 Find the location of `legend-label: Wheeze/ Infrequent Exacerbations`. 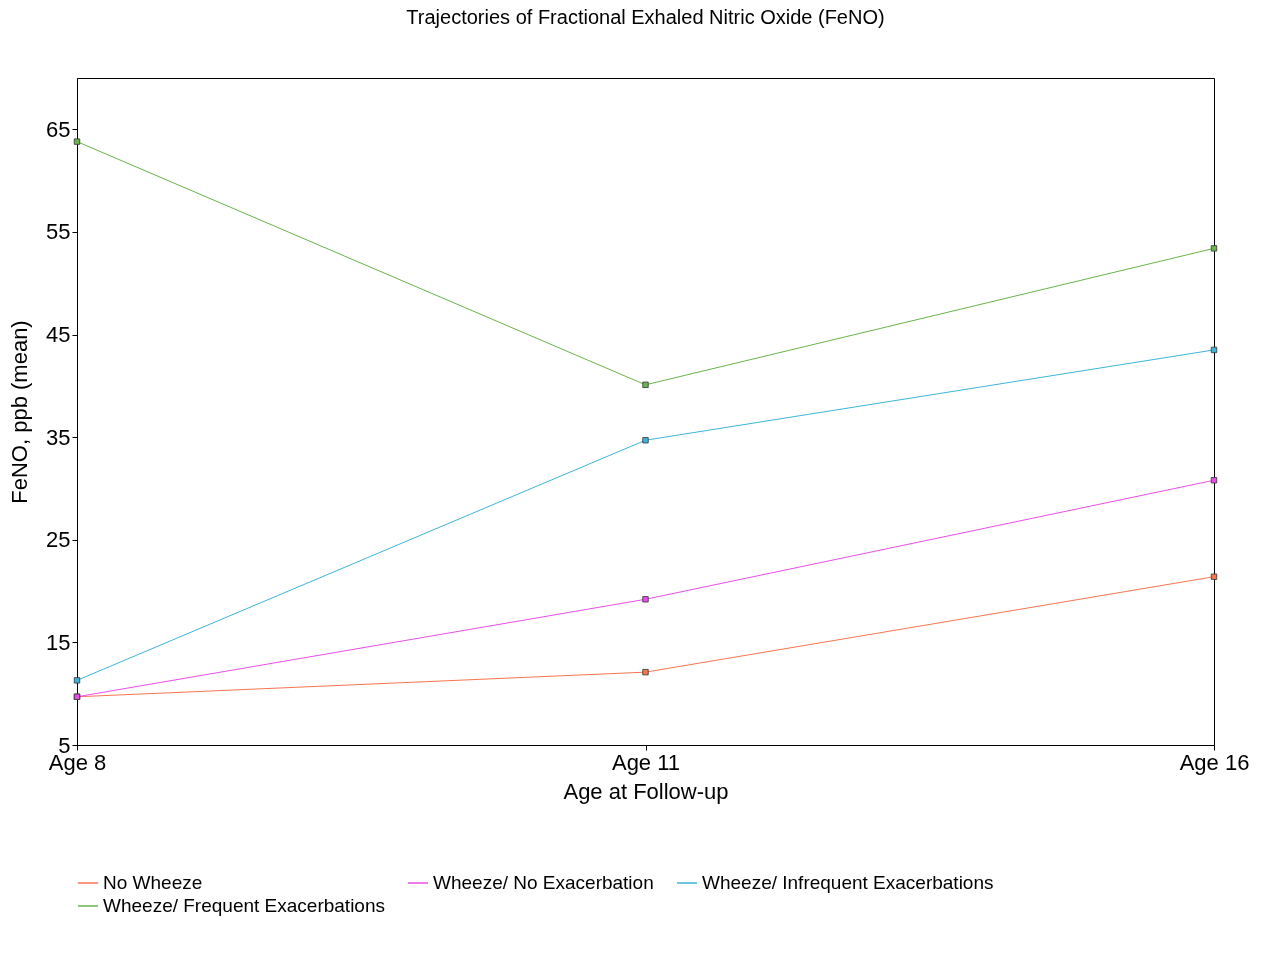

legend-label: Wheeze/ Infrequent Exacerbations is located at coordinates (848, 882).